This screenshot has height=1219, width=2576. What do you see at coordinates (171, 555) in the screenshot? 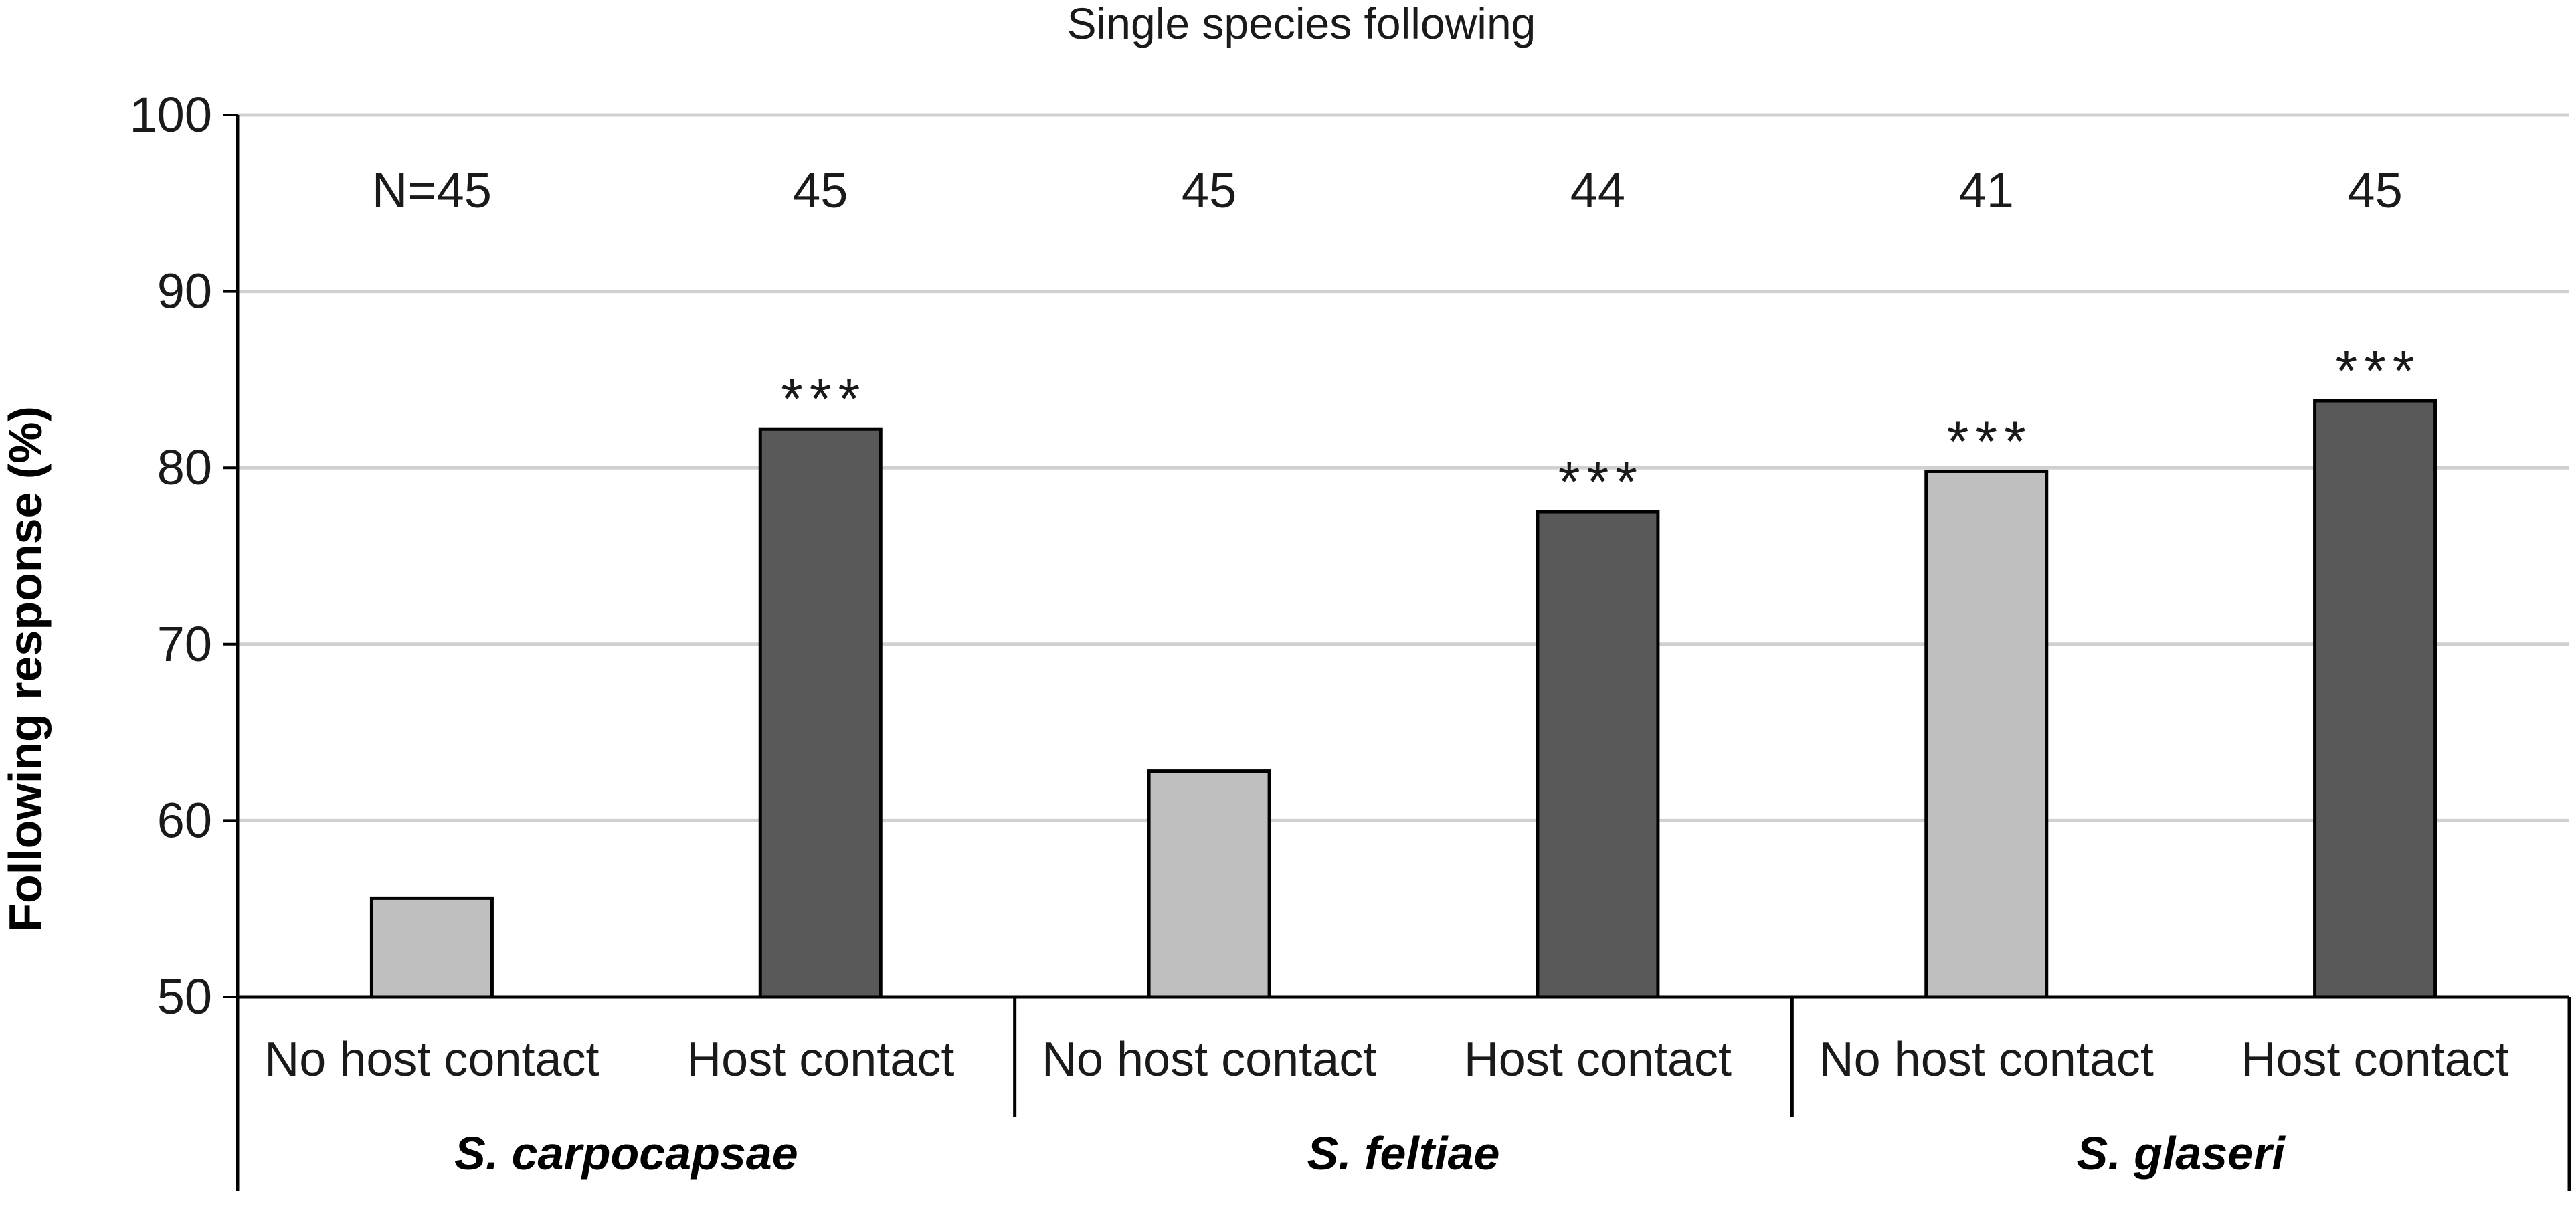
I see `y-tick-labels: 50 60 70 80 90 100` at bounding box center [171, 555].